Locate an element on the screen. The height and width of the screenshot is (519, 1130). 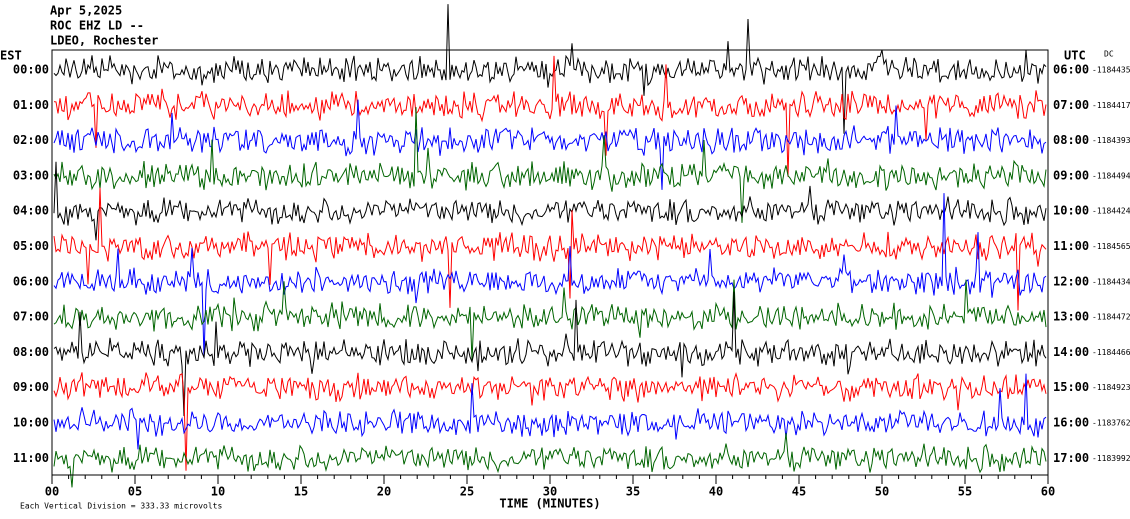
header-network: LDEO, Rochester is located at coordinates (104, 41).